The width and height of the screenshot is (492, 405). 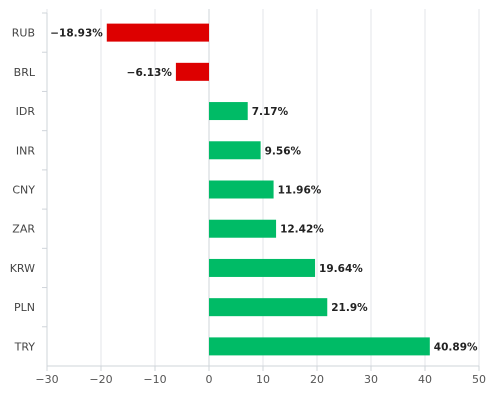 What do you see at coordinates (425, 379) in the screenshot?
I see `x-tick-label: 40` at bounding box center [425, 379].